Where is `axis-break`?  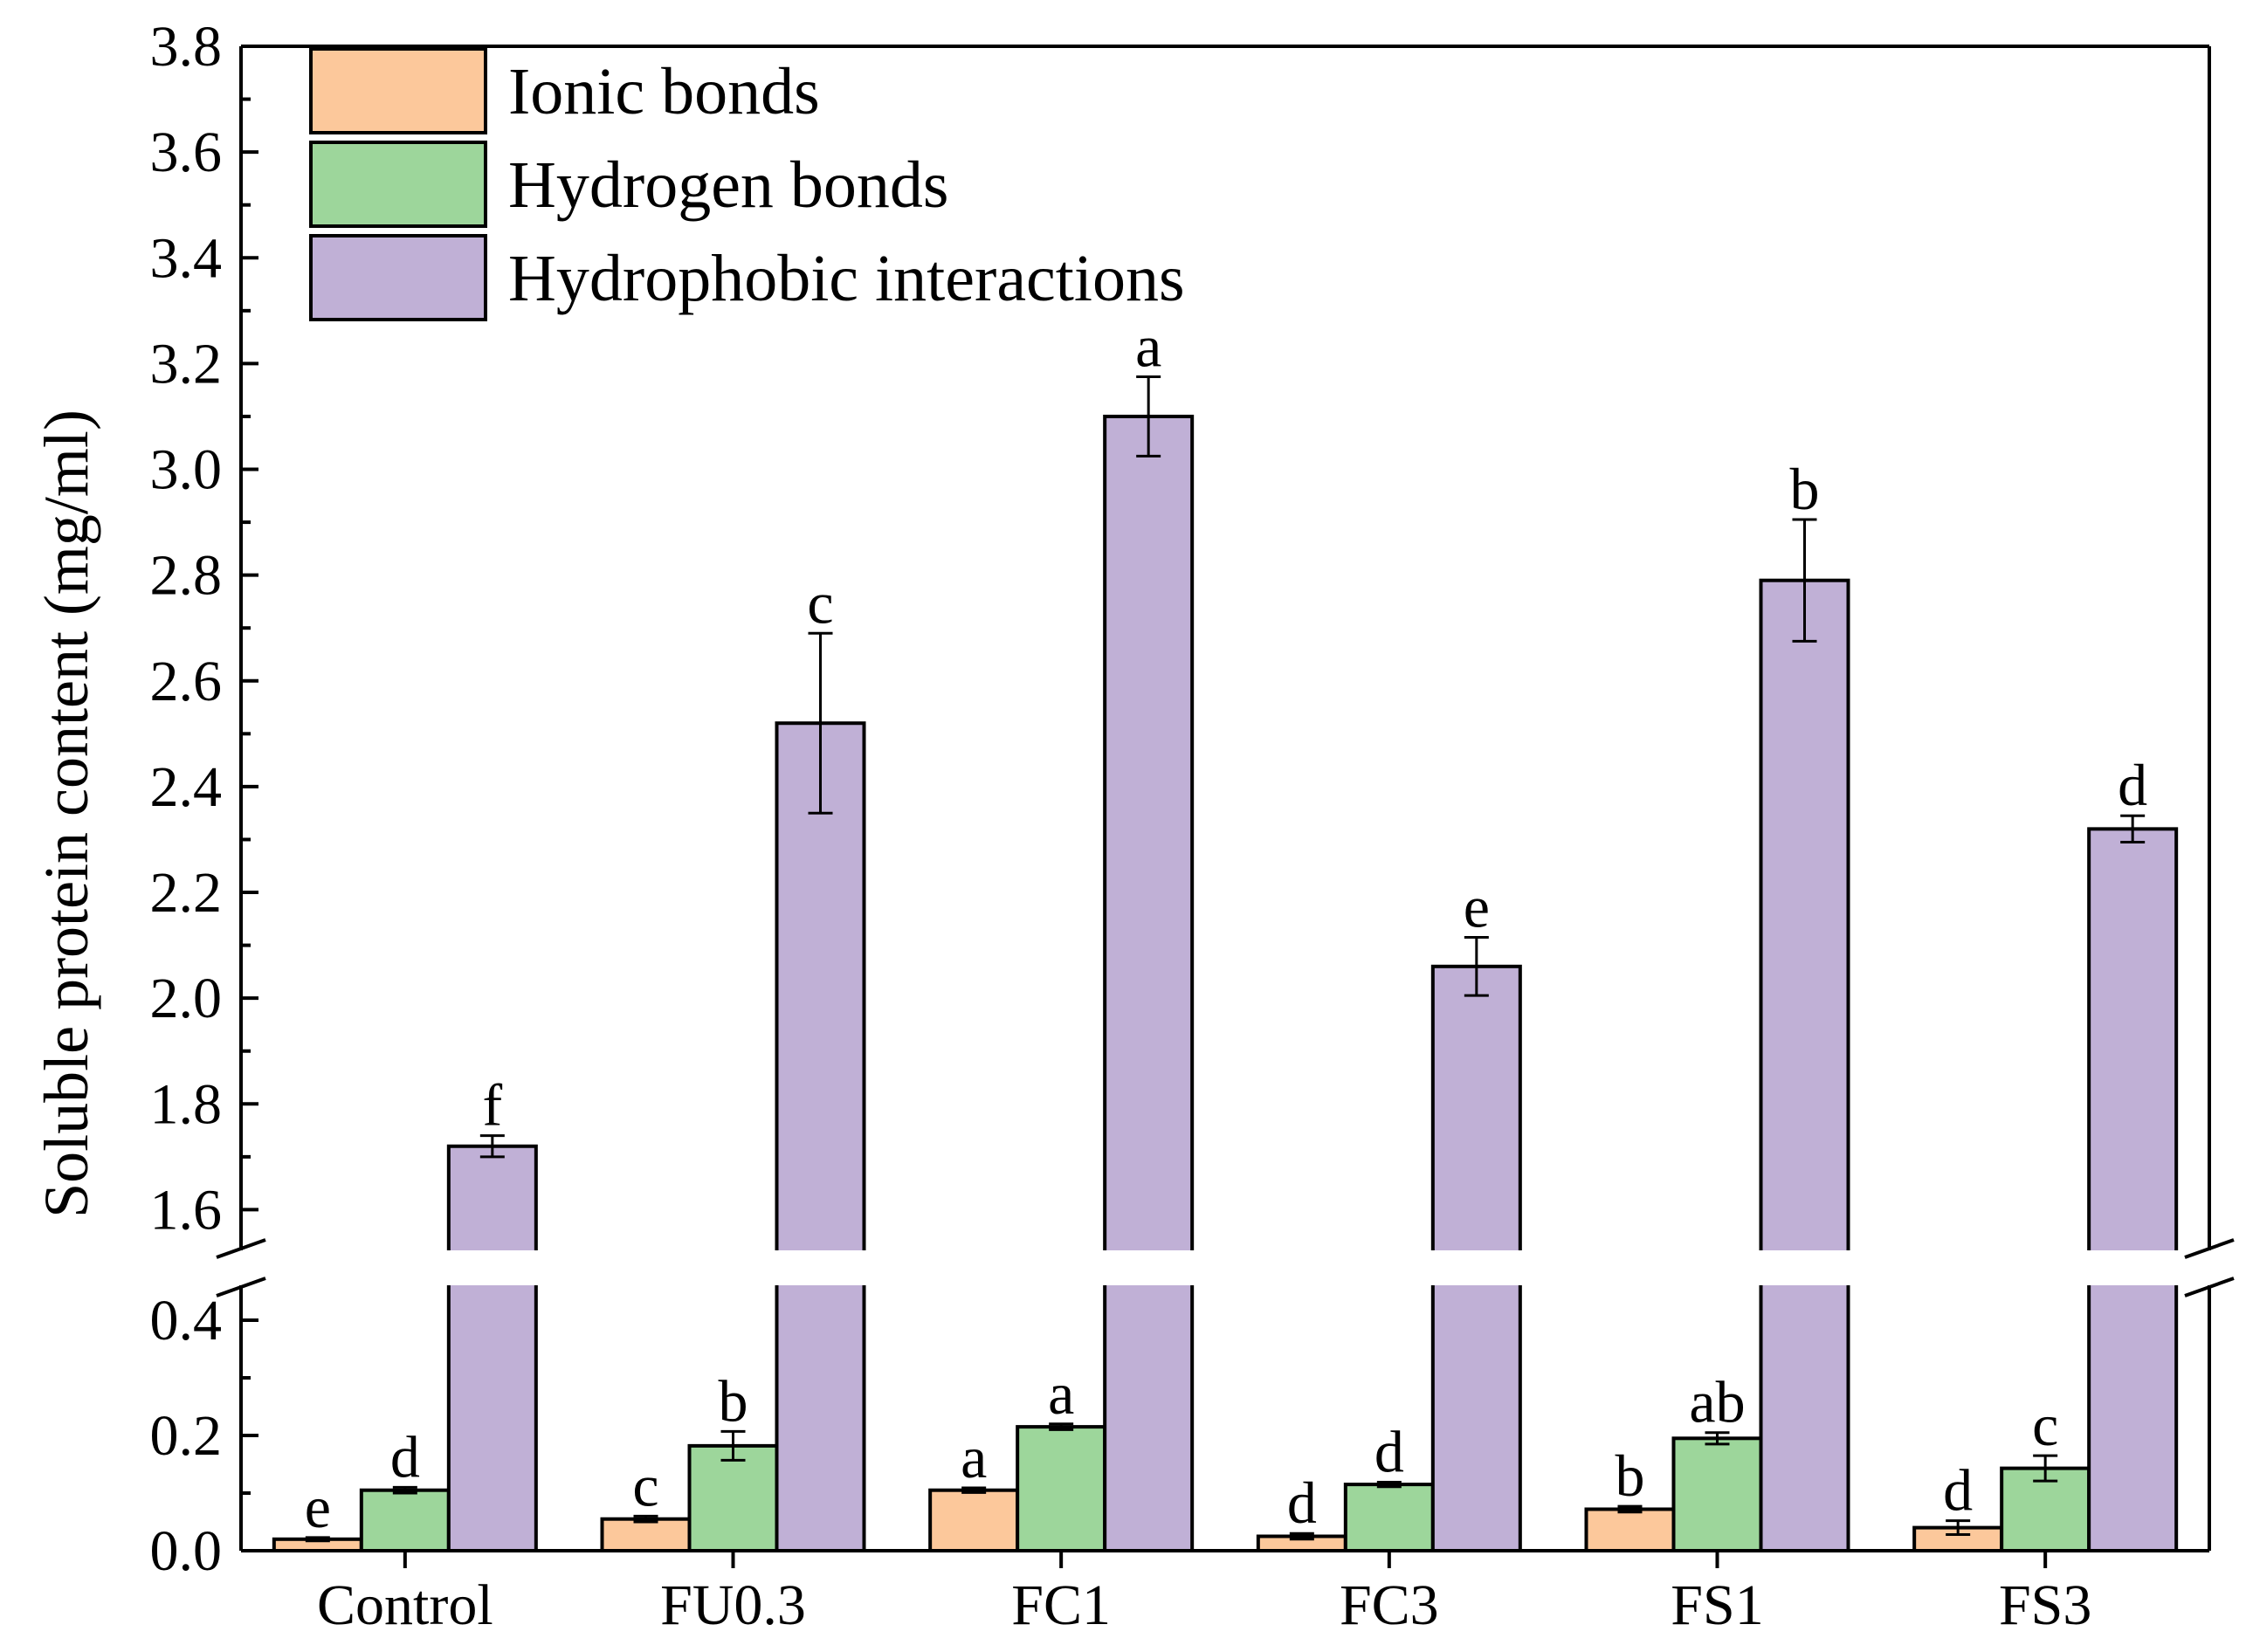 axis-break is located at coordinates (1225, 1267).